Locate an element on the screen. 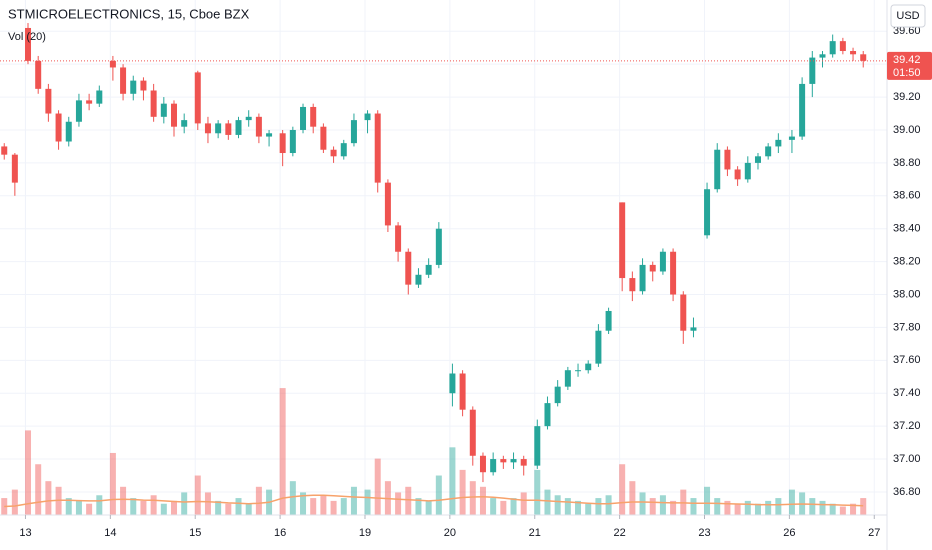 This screenshot has height=550, width=932. chart-title: STMICROELECTRONICS, 15, Cboe BZX is located at coordinates (129, 13).